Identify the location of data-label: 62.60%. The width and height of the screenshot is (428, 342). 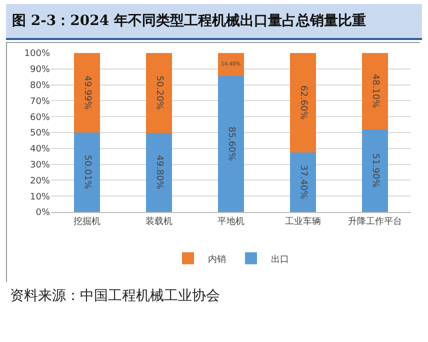
(303, 102).